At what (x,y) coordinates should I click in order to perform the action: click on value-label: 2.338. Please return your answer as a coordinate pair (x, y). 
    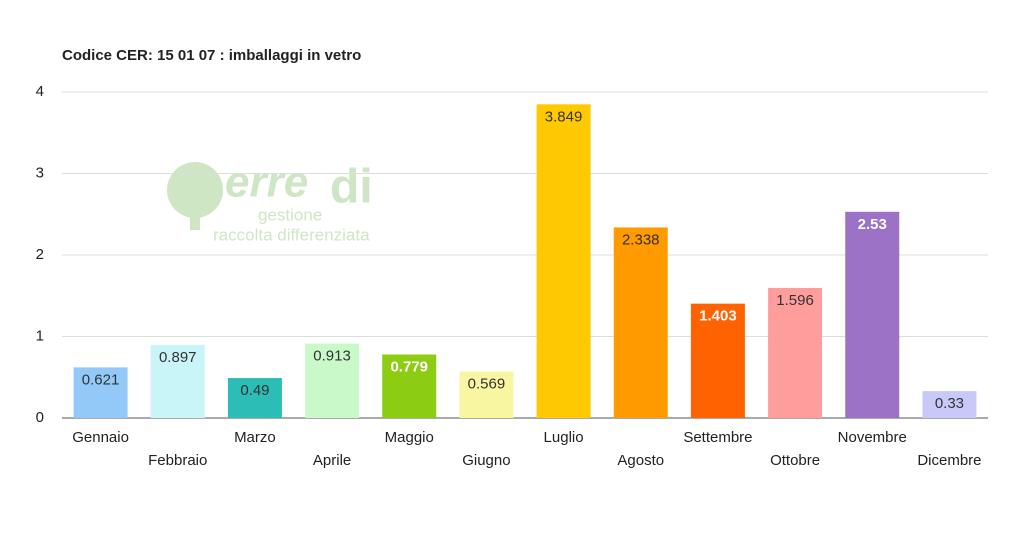
    Looking at the image, I should click on (641, 239).